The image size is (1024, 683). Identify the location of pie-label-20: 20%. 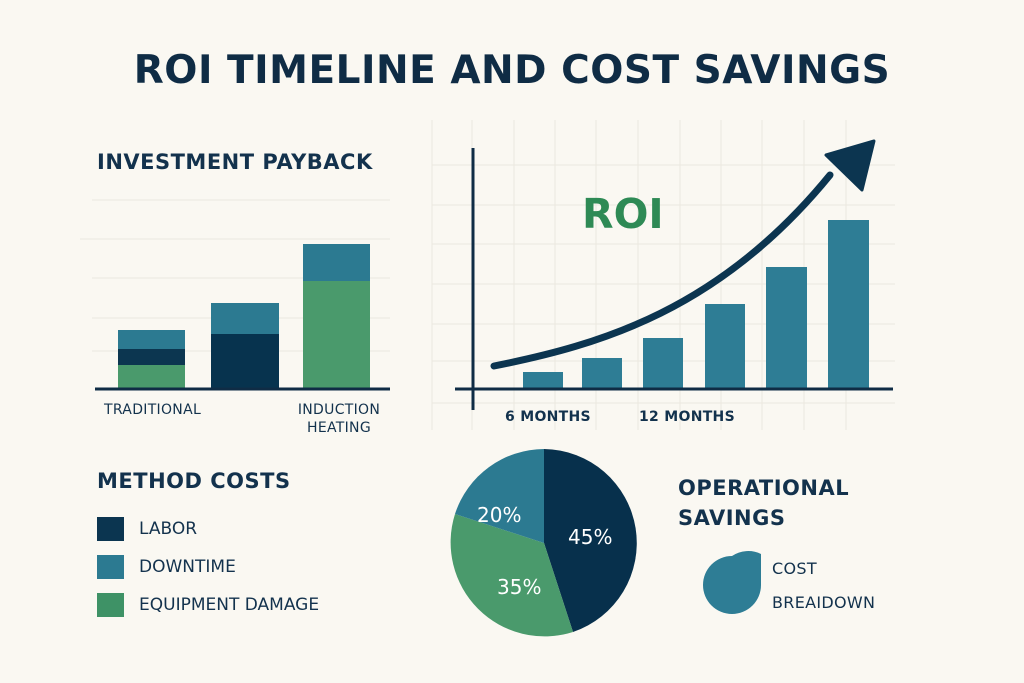
(499, 515).